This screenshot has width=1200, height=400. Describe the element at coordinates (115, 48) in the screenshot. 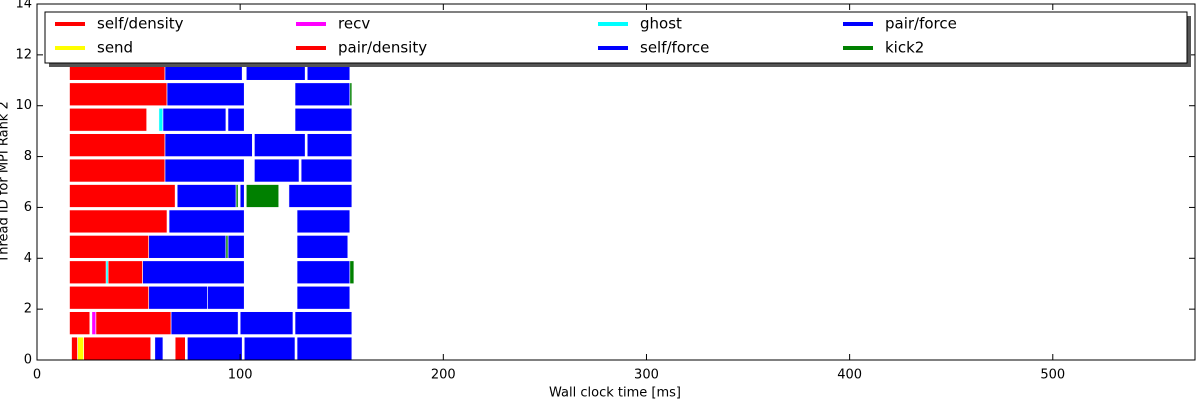

I see `legend-label: send` at that location.